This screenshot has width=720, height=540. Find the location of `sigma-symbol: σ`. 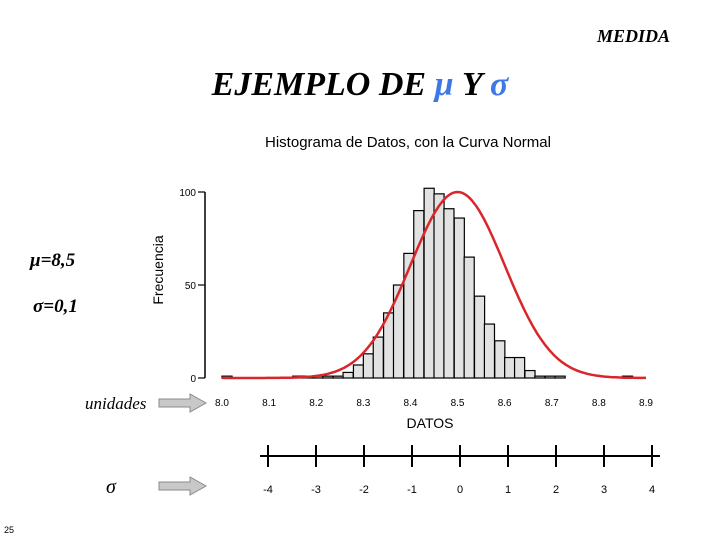

sigma-symbol: σ is located at coordinates (499, 84).